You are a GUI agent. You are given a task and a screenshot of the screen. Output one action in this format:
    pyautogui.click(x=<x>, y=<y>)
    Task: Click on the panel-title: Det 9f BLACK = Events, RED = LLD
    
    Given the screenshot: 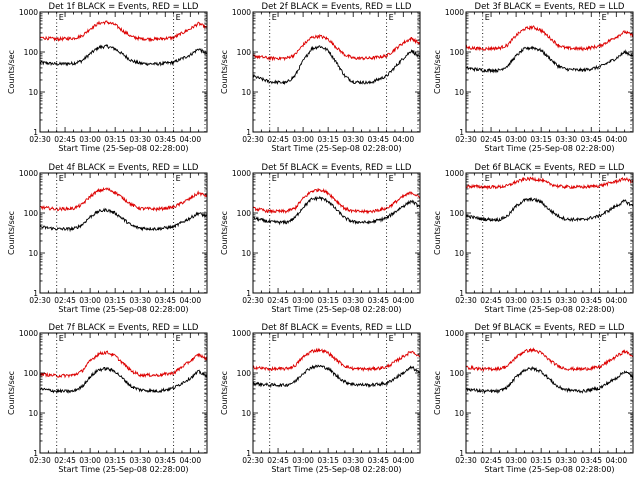 What is the action you would take?
    pyautogui.click(x=550, y=328)
    